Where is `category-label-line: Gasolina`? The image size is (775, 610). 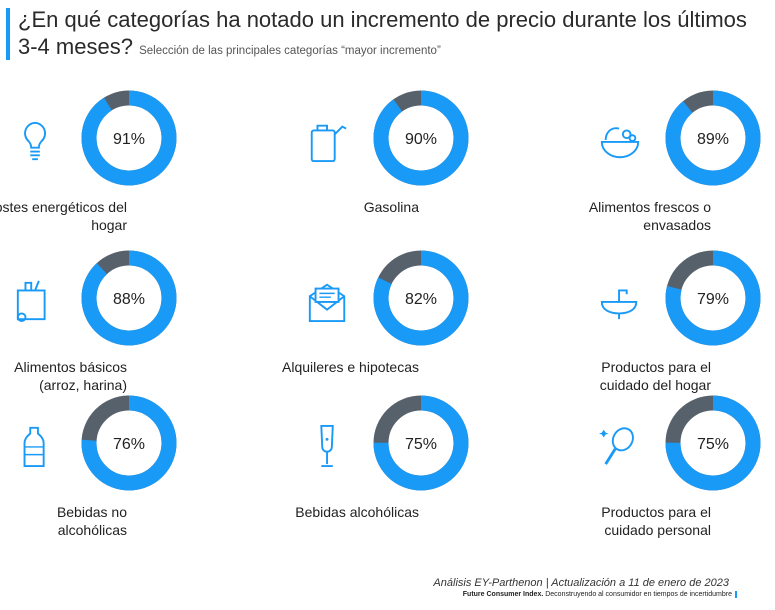
category-label-line: Gasolina is located at coordinates (391, 207).